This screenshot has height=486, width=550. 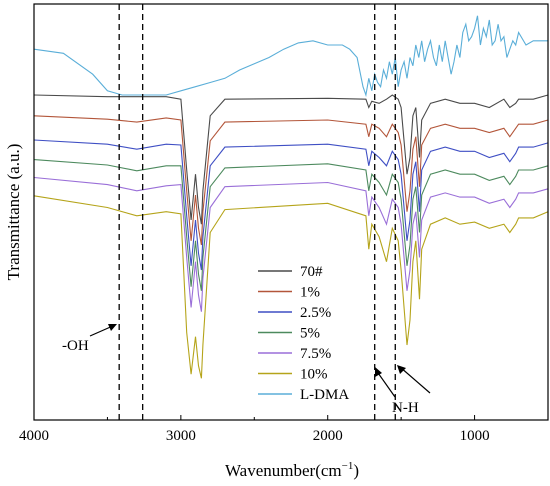 What do you see at coordinates (89, 339) in the screenshot?
I see `oh-annotation: -OH` at bounding box center [89, 339].